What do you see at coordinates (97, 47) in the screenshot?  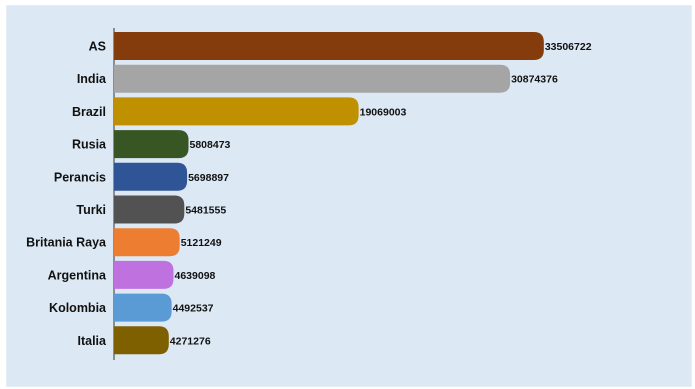 I see `category-label-as: AS` at bounding box center [97, 47].